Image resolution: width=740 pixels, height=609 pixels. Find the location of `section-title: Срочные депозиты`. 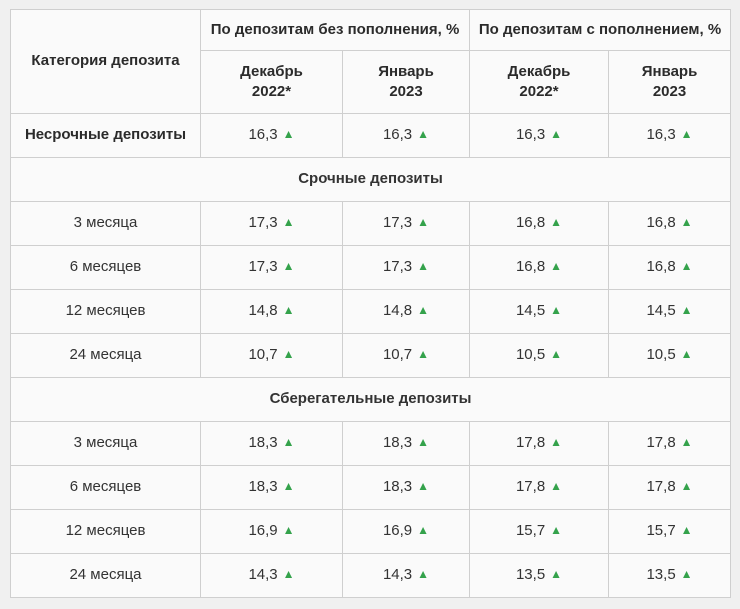

section-title: Срочные депозиты is located at coordinates (370, 179).